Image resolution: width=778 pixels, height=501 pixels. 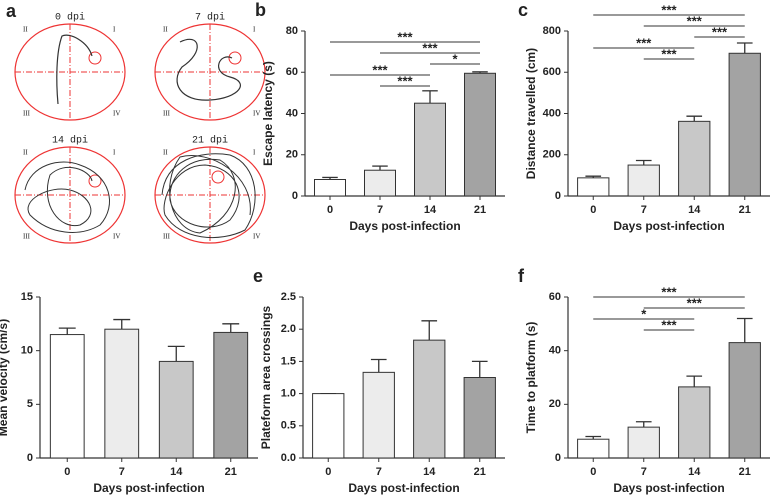 I want to click on panel-label: b, so click(x=260, y=10).